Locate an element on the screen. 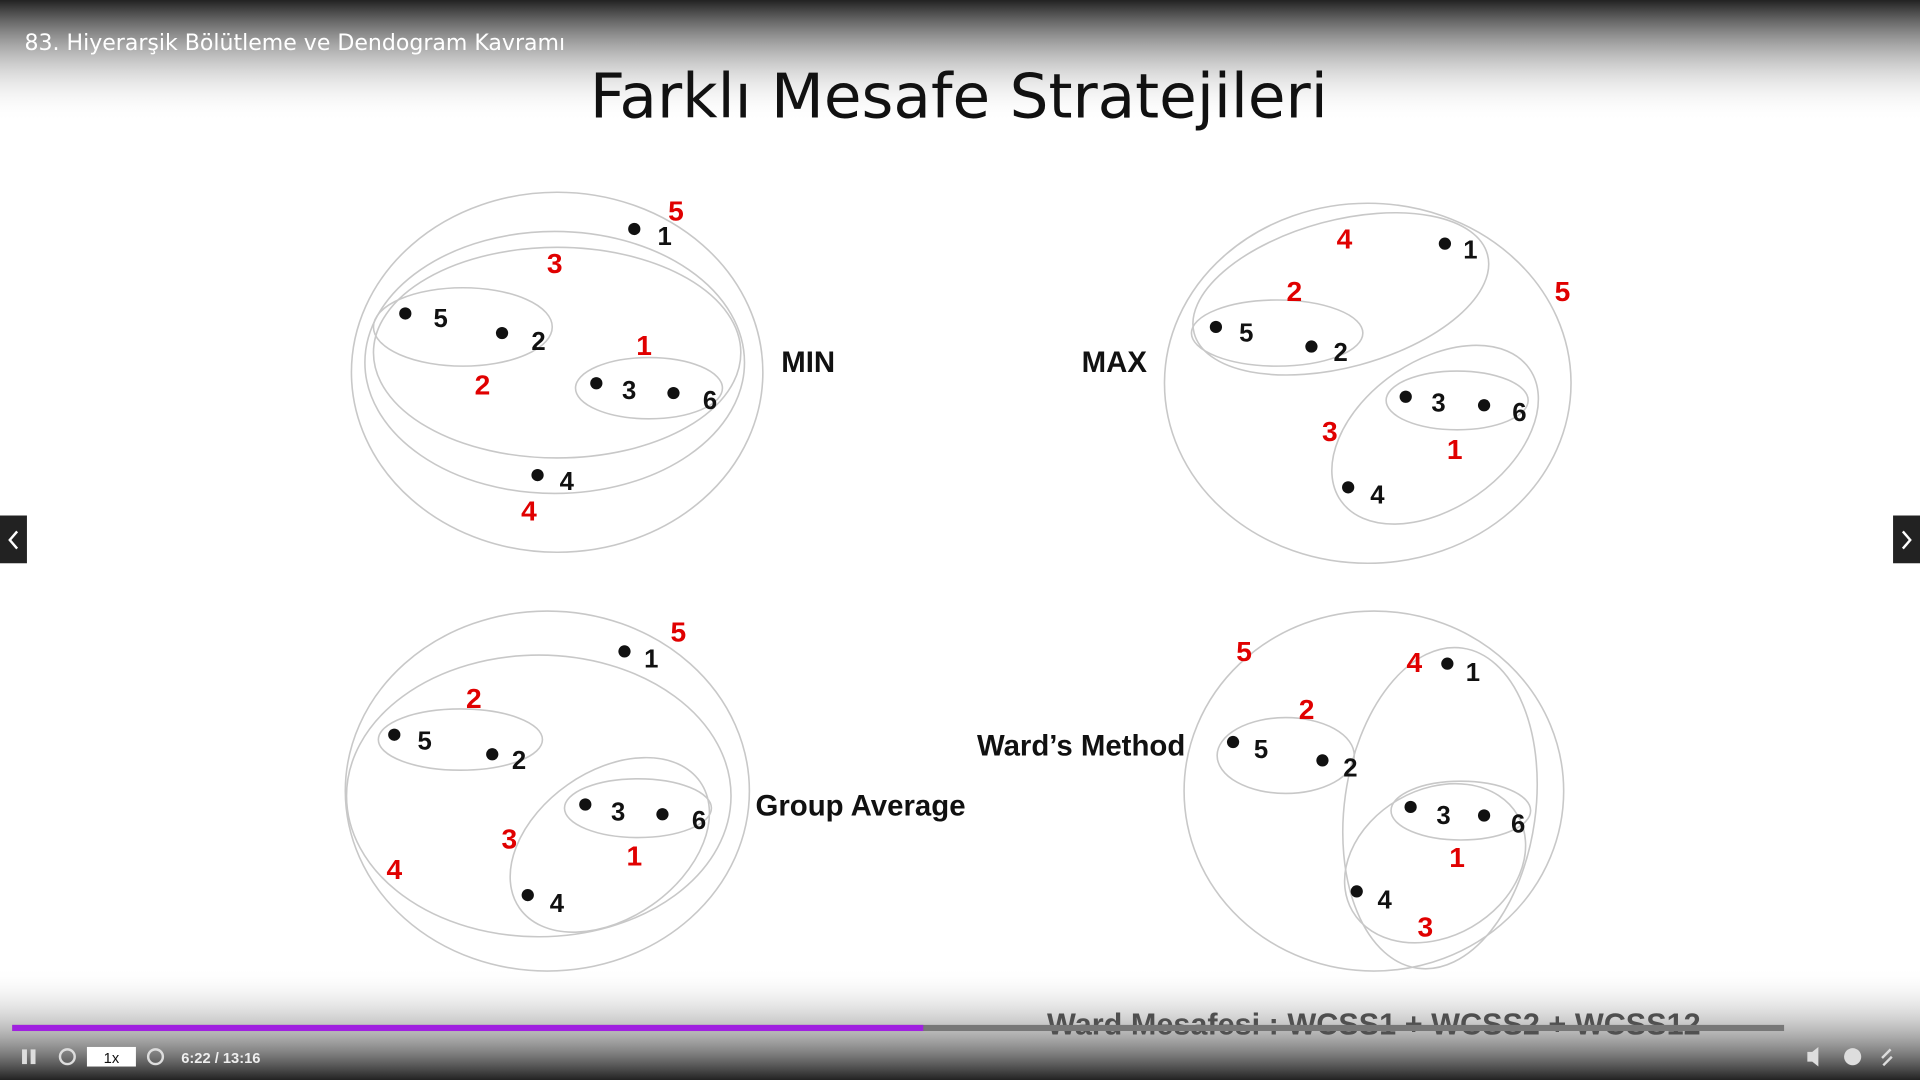 The width and height of the screenshot is (1920, 1080). method-label: Ward’s Method is located at coordinates (1081, 746).